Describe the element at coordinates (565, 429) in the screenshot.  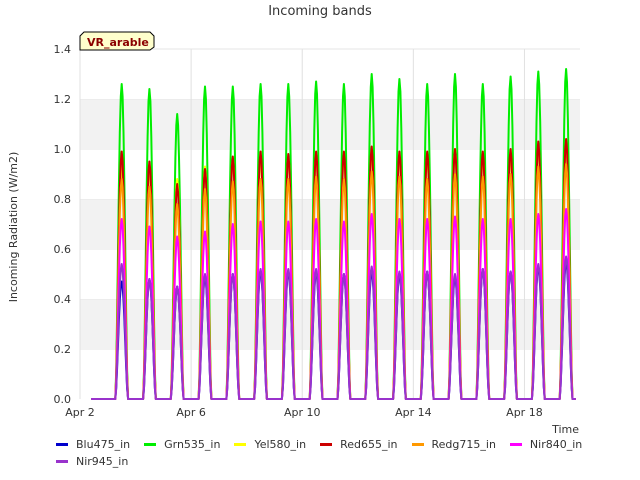
I see `x-axis-label: Time` at that location.